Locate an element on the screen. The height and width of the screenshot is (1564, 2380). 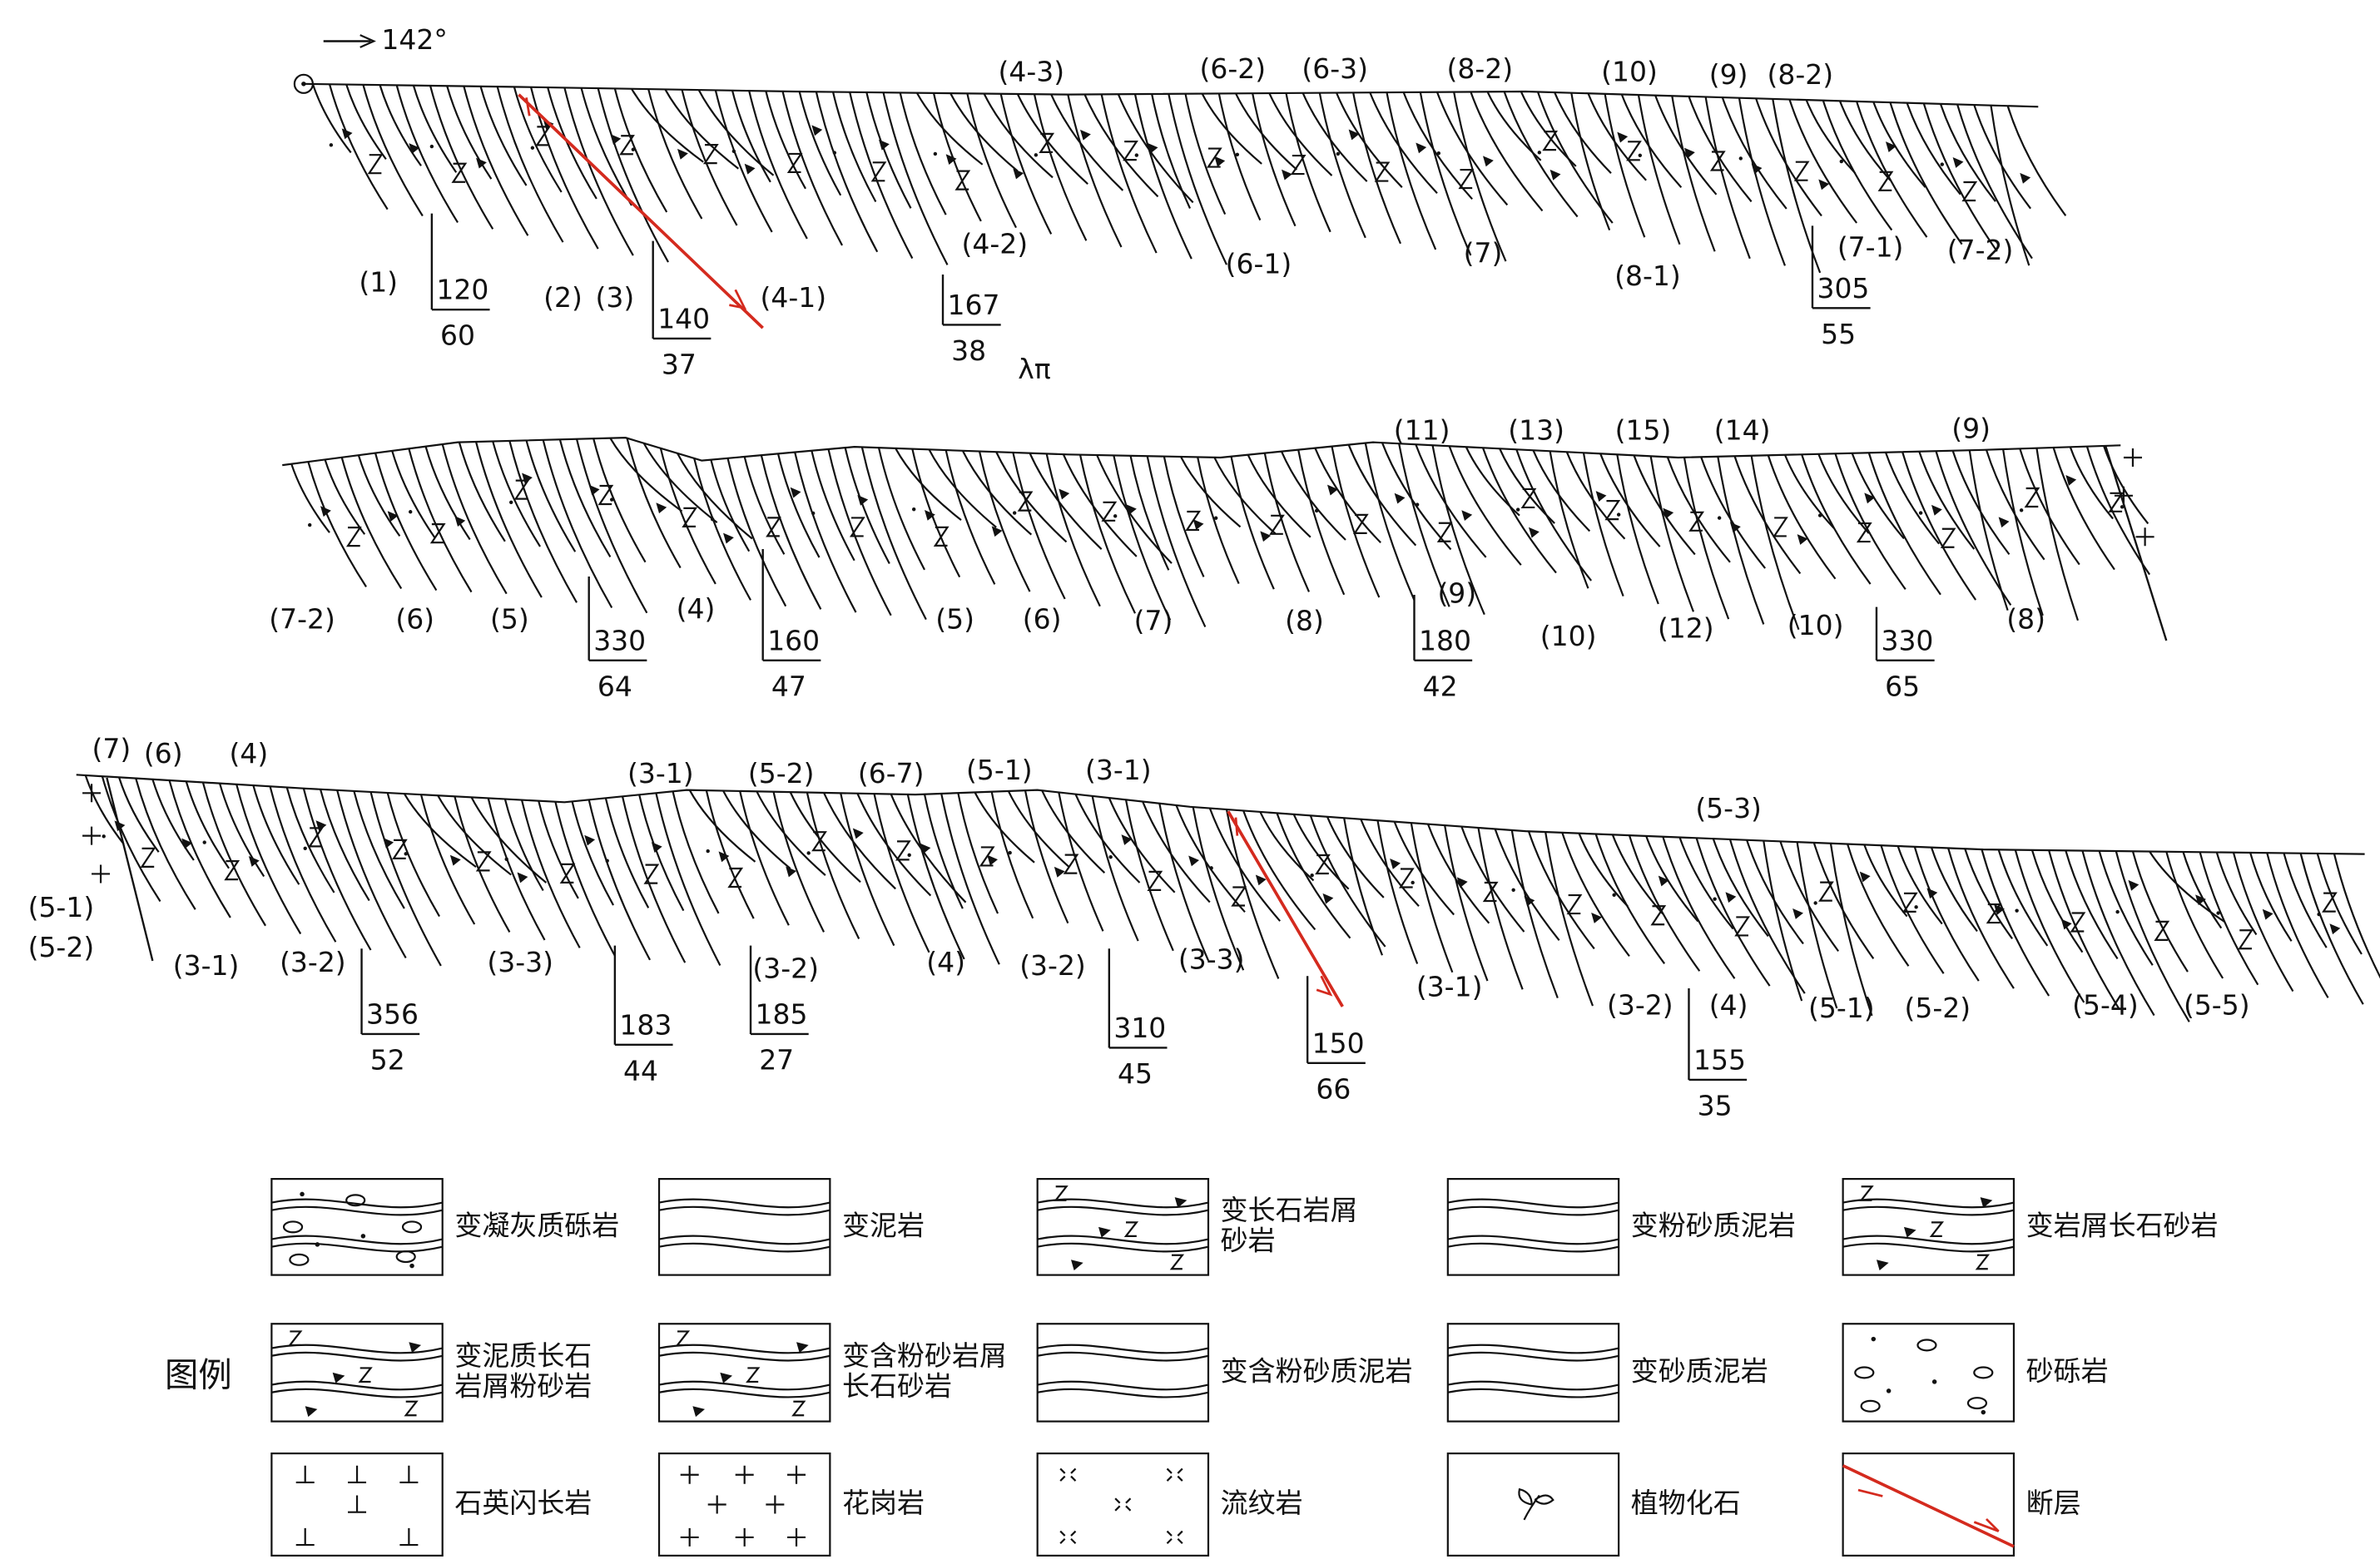
layer-label: (5) is located at coordinates (954, 619).